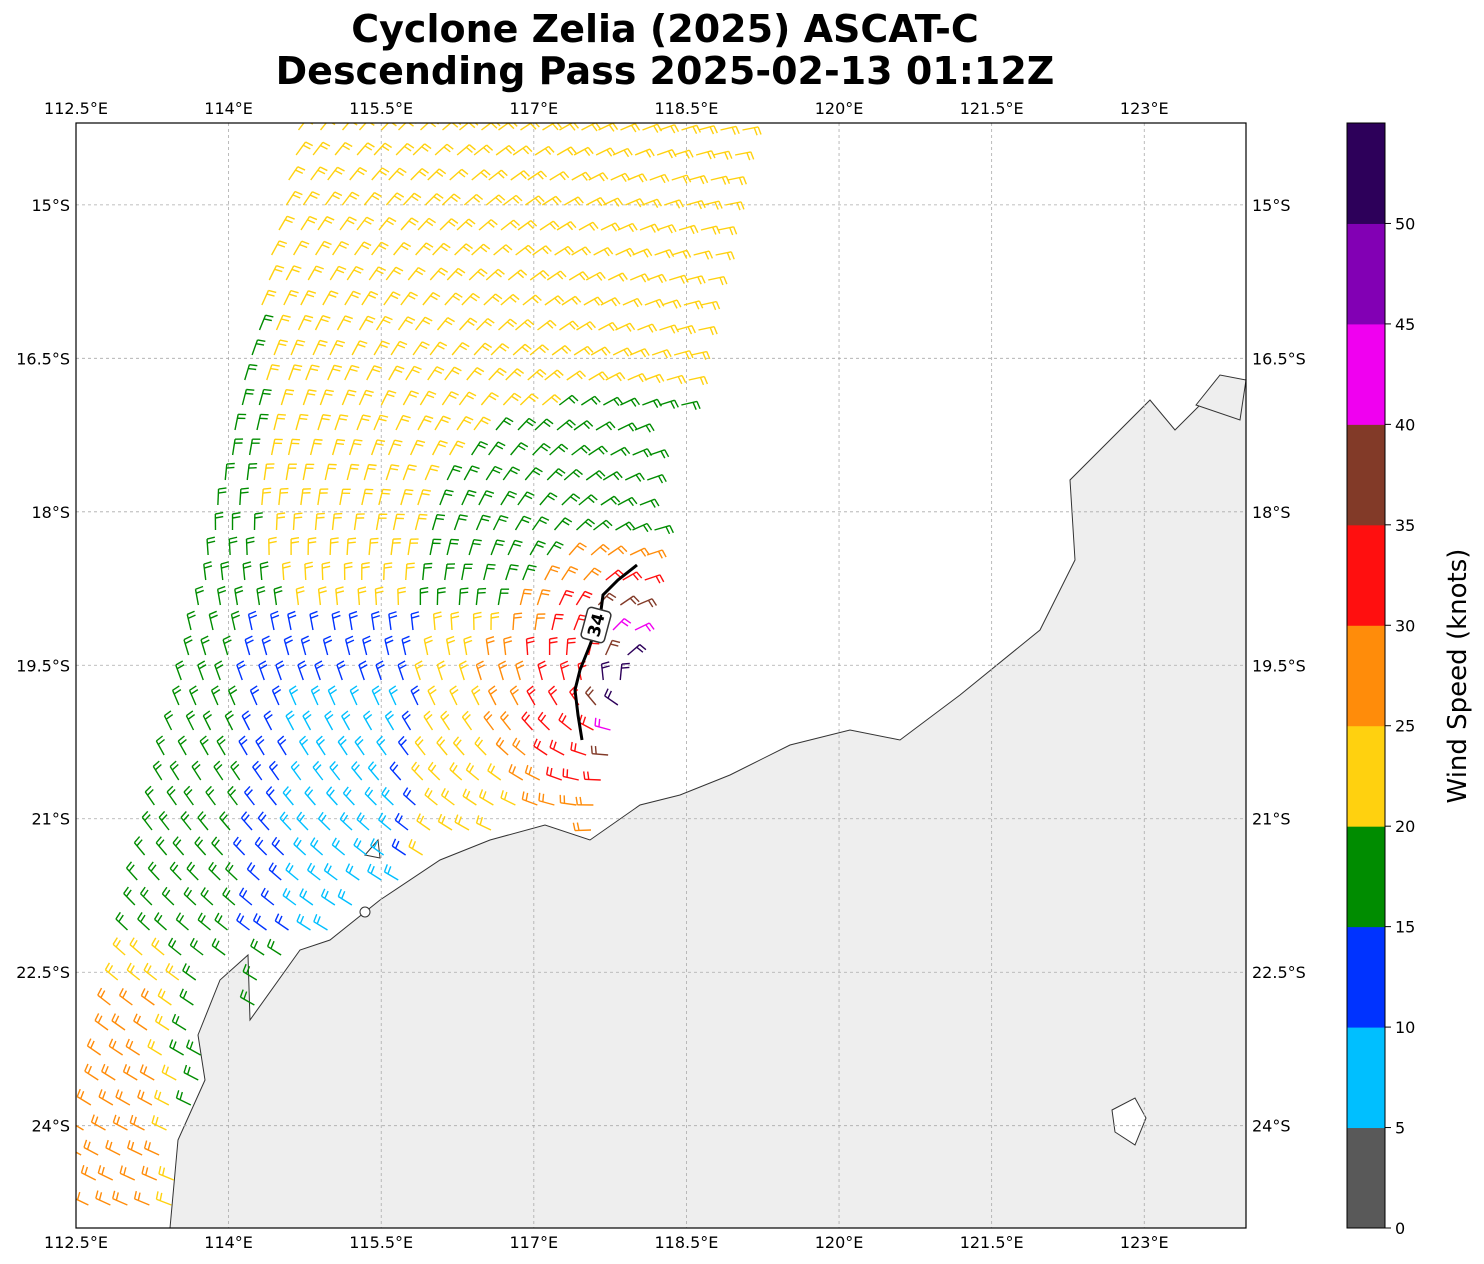  I want to click on colorbar-tick-5: 25, so click(1405, 726).